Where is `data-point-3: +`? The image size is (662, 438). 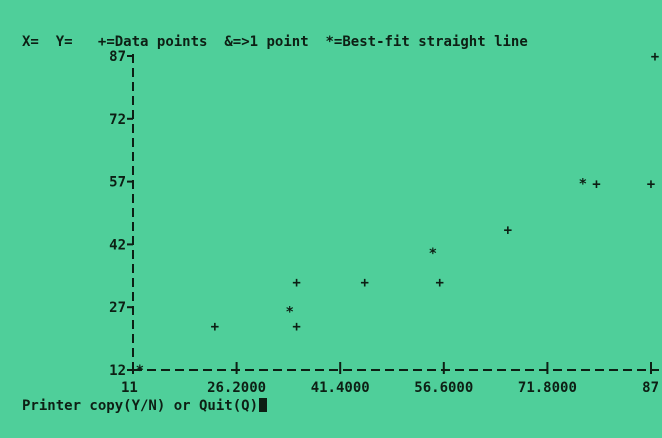 data-point-3: + is located at coordinates (365, 283).